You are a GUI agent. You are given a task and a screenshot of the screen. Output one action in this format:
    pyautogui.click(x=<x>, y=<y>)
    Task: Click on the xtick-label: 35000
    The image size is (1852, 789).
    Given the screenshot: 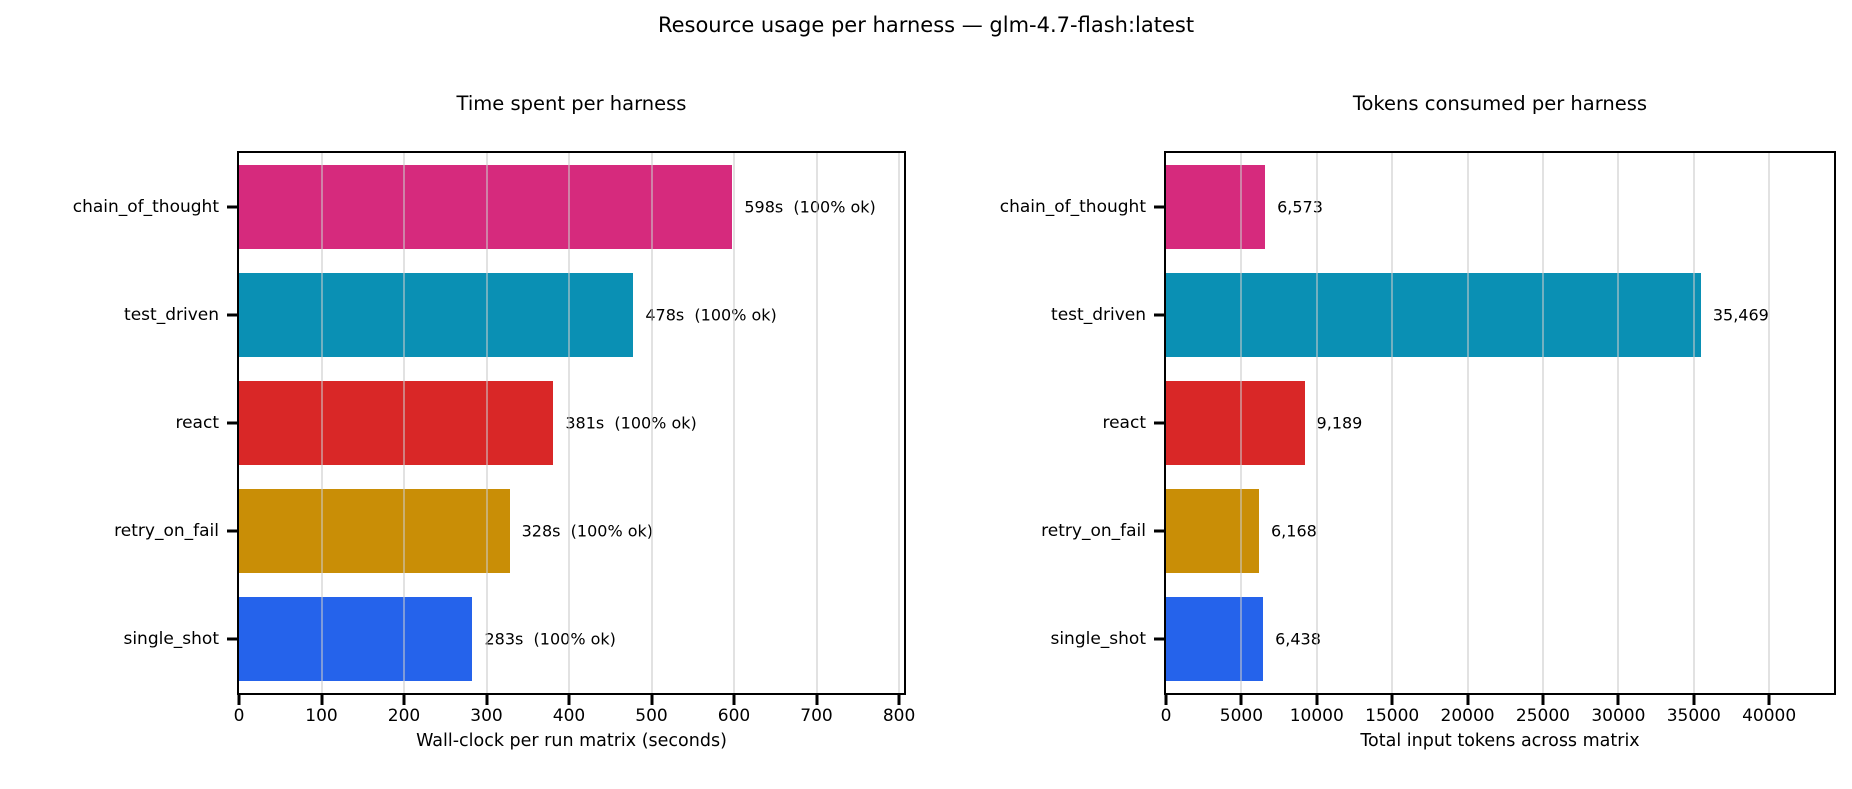 What is the action you would take?
    pyautogui.click(x=1693, y=716)
    